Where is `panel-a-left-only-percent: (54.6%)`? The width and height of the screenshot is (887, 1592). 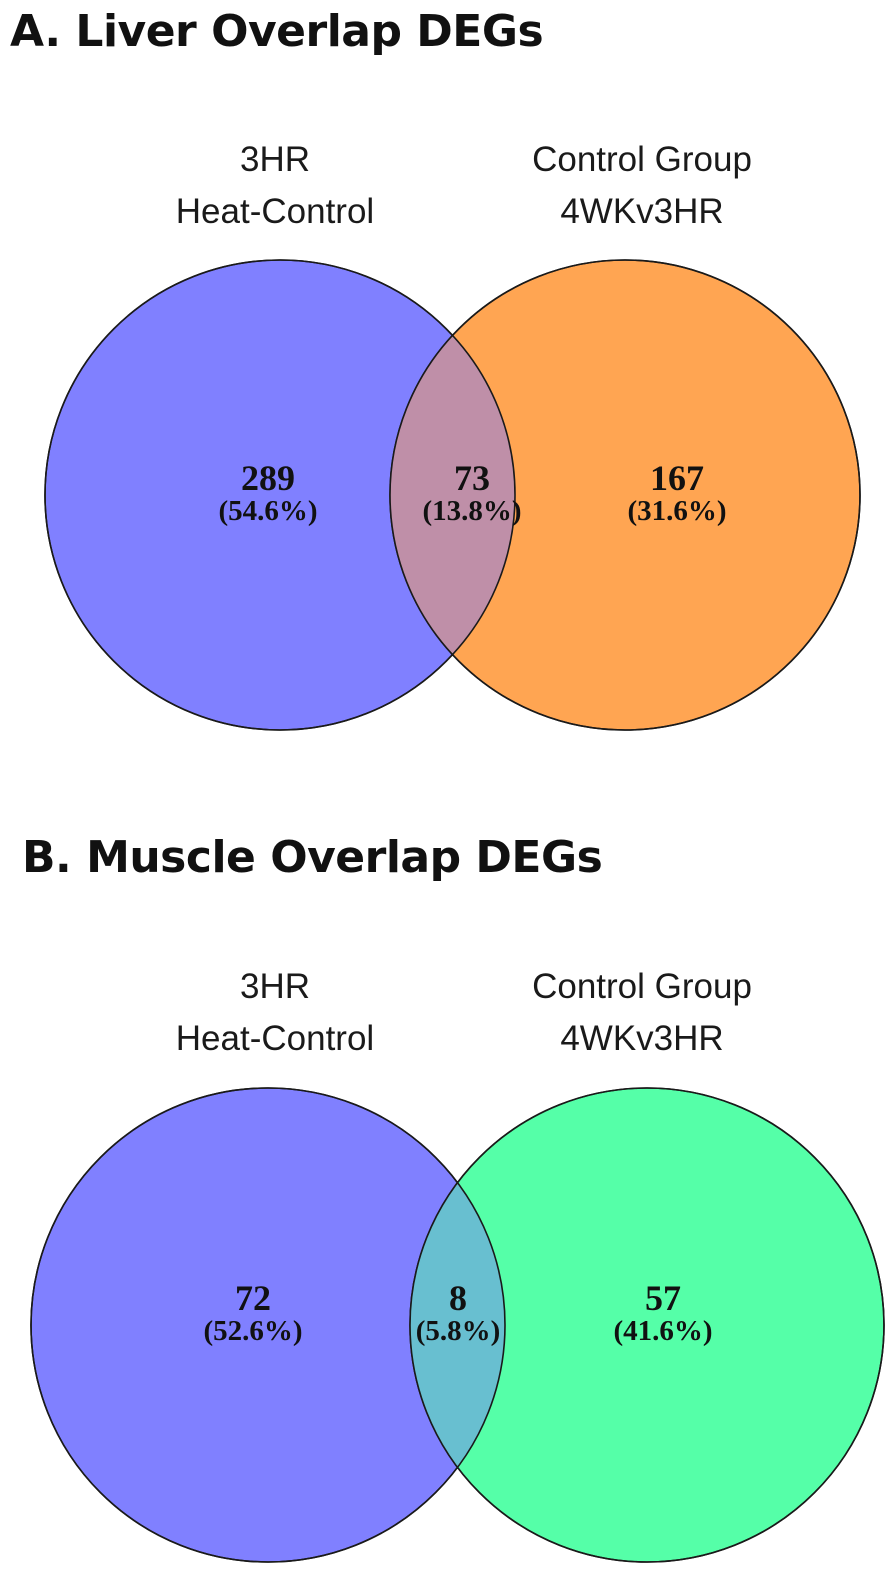 panel-a-left-only-percent: (54.6%) is located at coordinates (267, 511).